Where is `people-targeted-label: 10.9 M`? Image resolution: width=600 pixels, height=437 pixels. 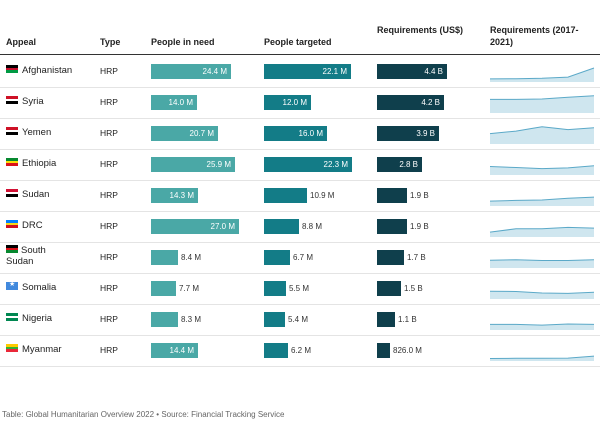
people-targeted-label: 10.9 M is located at coordinates (322, 195).